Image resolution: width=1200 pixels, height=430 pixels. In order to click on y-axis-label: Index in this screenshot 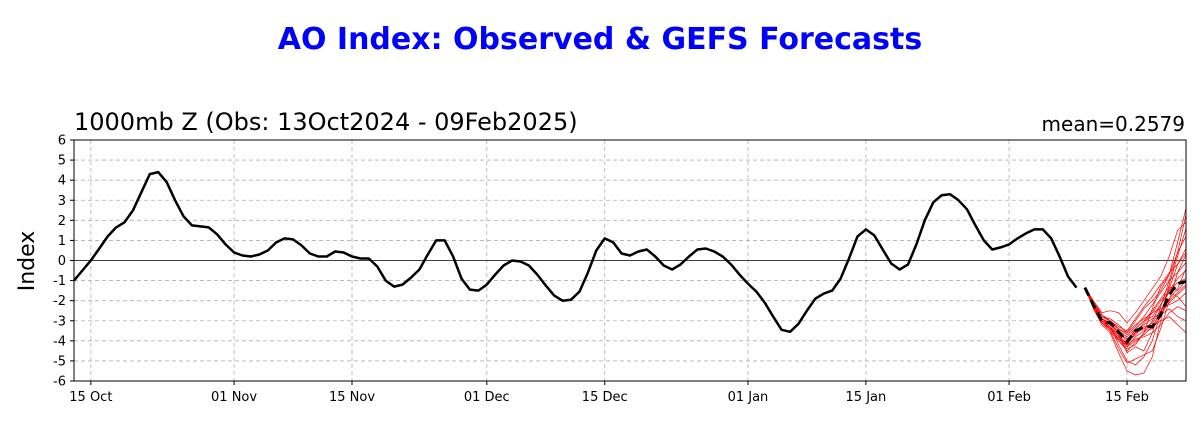, I will do `click(27, 261)`.